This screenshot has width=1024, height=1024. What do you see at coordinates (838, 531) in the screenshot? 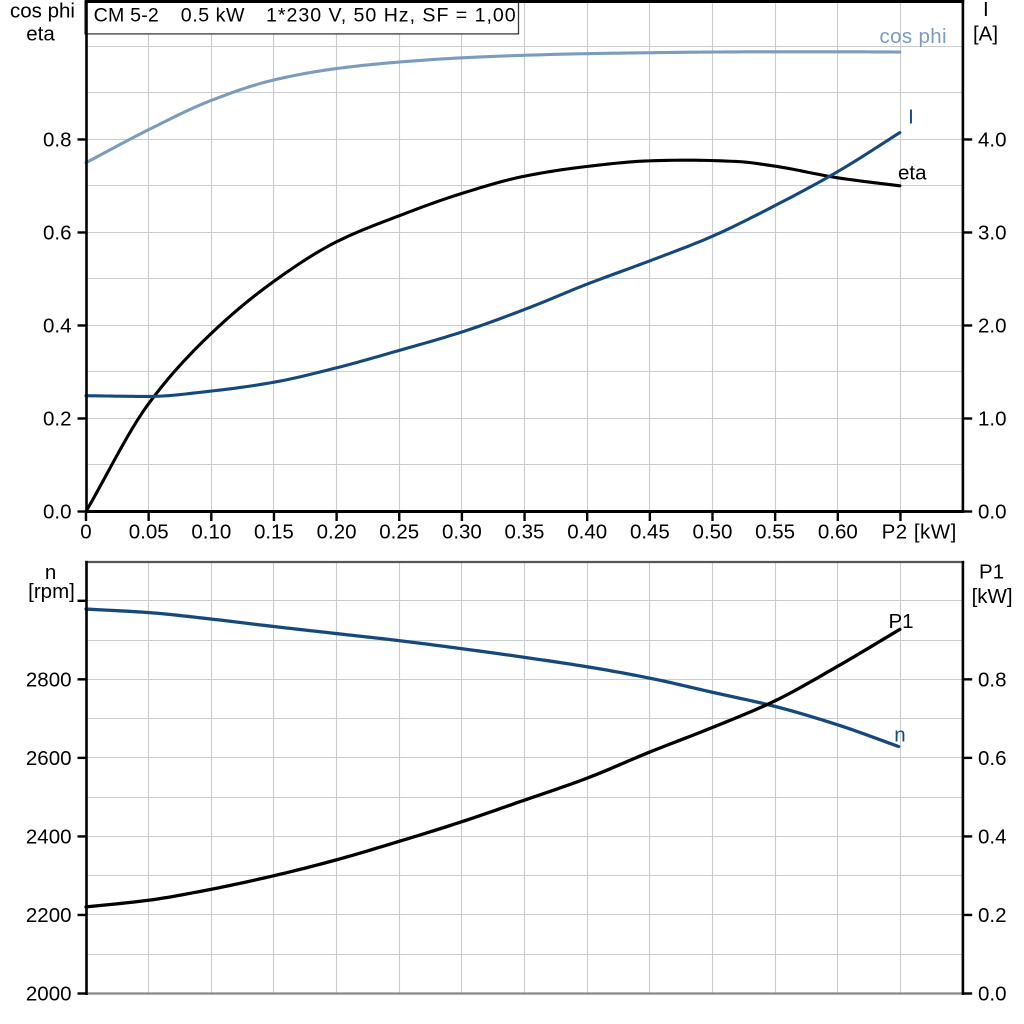
I see `svg-text: 0.60` at bounding box center [838, 531].